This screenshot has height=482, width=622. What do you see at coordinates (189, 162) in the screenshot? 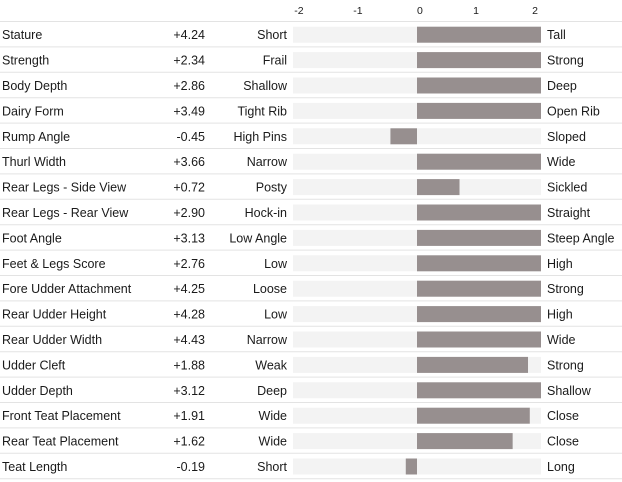
I see `trait-value: +3.66` at bounding box center [189, 162].